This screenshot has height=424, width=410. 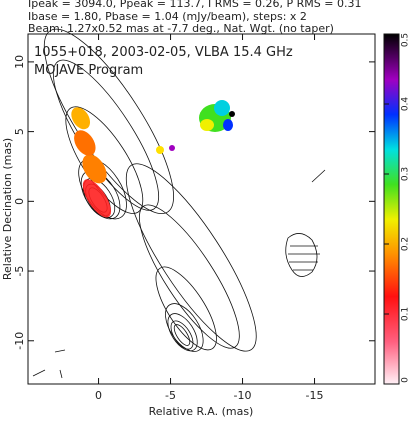 I want to click on x-axis-label: Relative R.A. (mas), so click(x=201, y=411).